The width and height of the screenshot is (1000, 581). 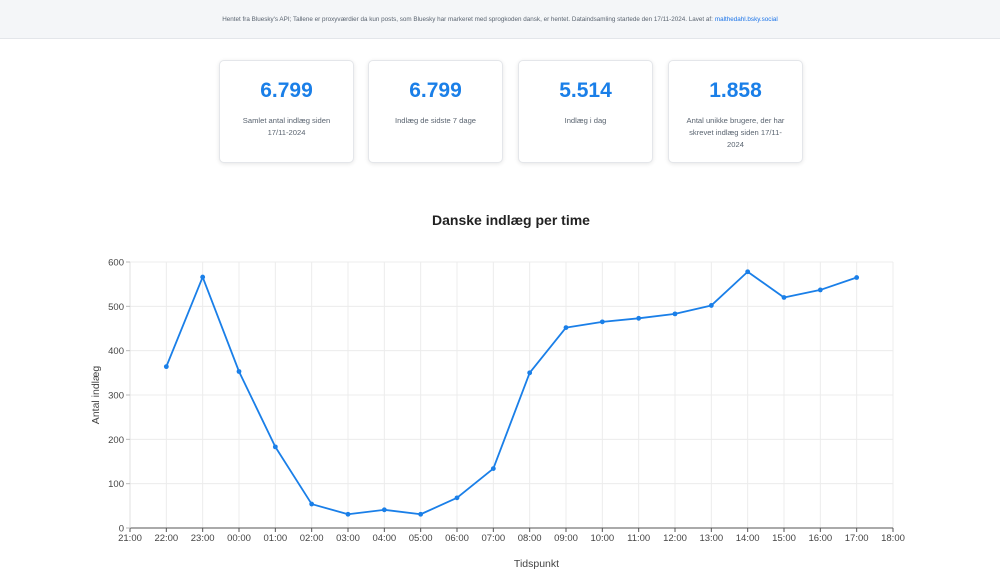 I want to click on x-tick-label: 16:00, so click(x=820, y=538).